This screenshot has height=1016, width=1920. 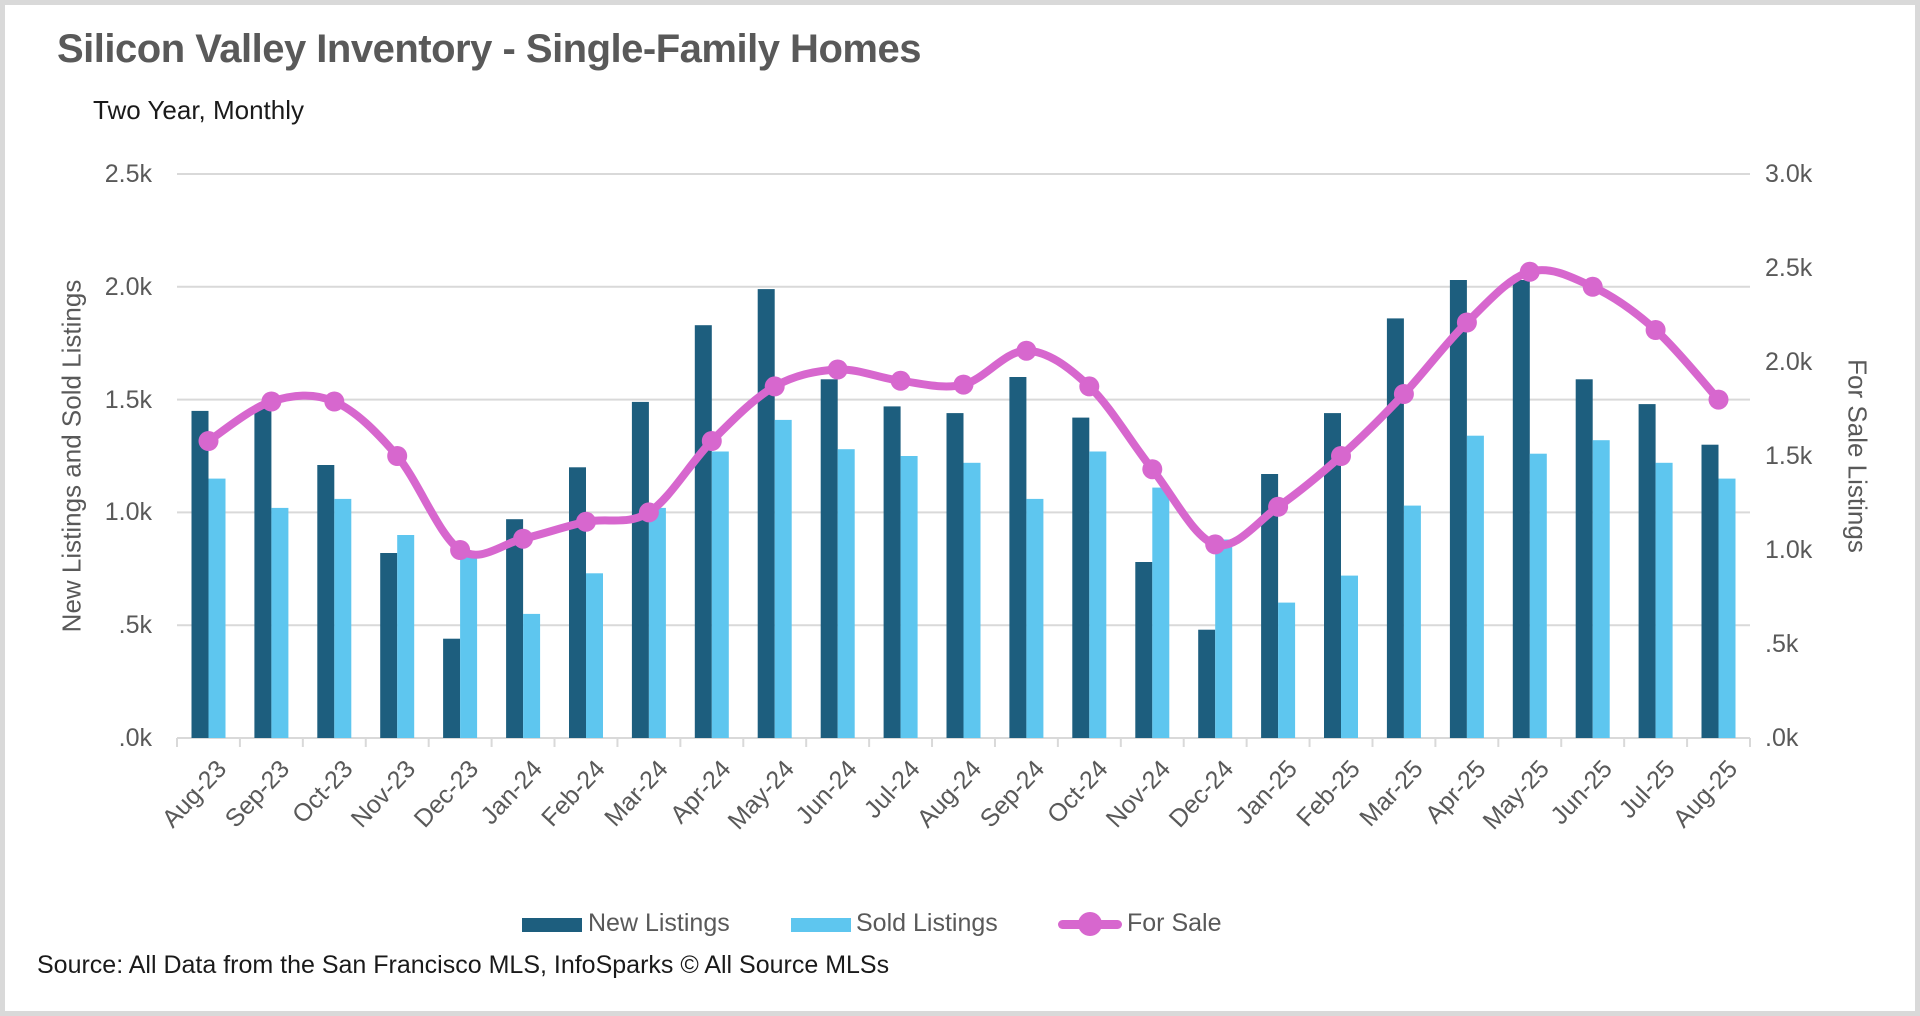 What do you see at coordinates (199, 110) in the screenshot?
I see `page-subtitle: Two Year, Monthly` at bounding box center [199, 110].